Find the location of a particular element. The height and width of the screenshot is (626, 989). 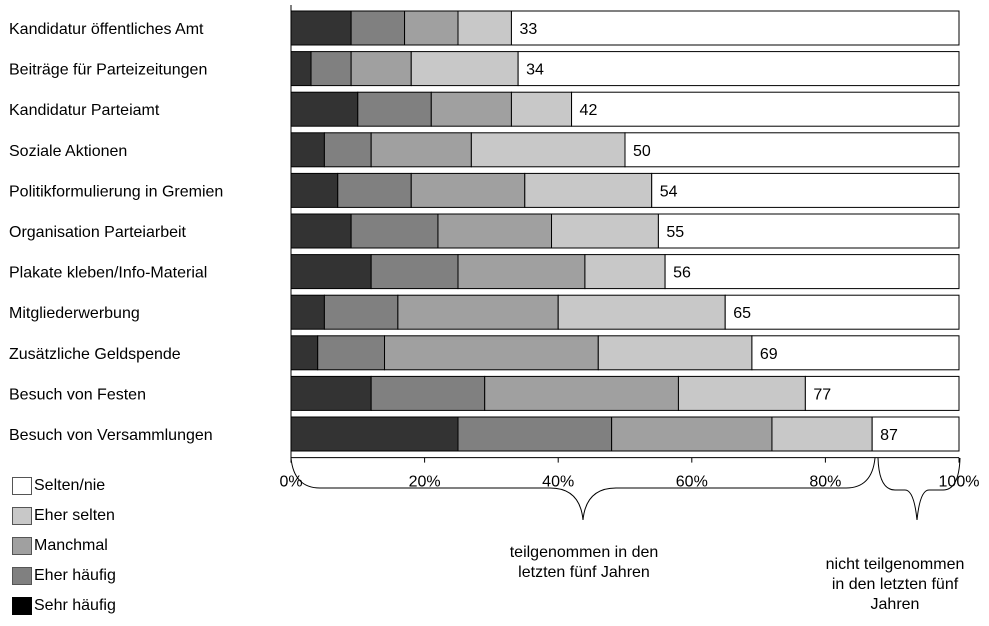

x-tick-label: 80% is located at coordinates (825, 482).